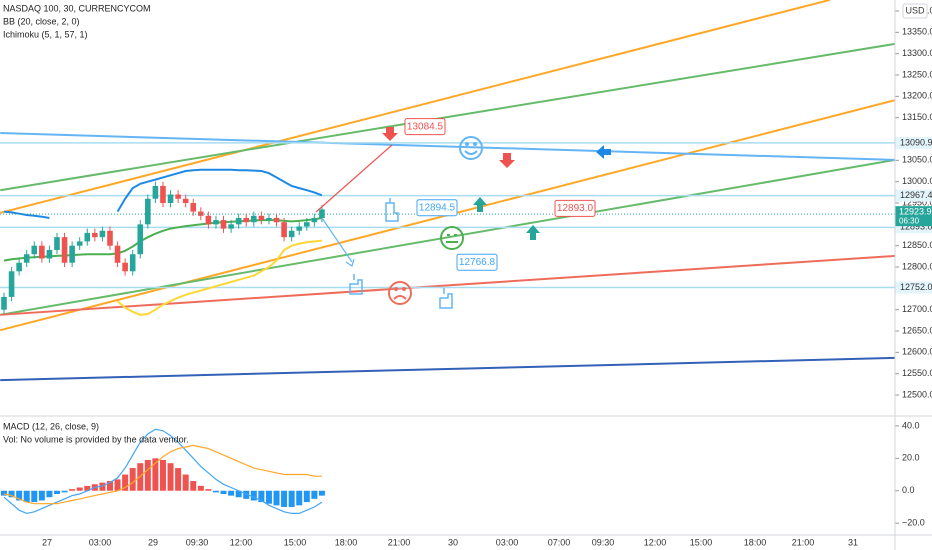 The image size is (932, 550). I want to click on y-tick-label: 12650.0, so click(917, 330).